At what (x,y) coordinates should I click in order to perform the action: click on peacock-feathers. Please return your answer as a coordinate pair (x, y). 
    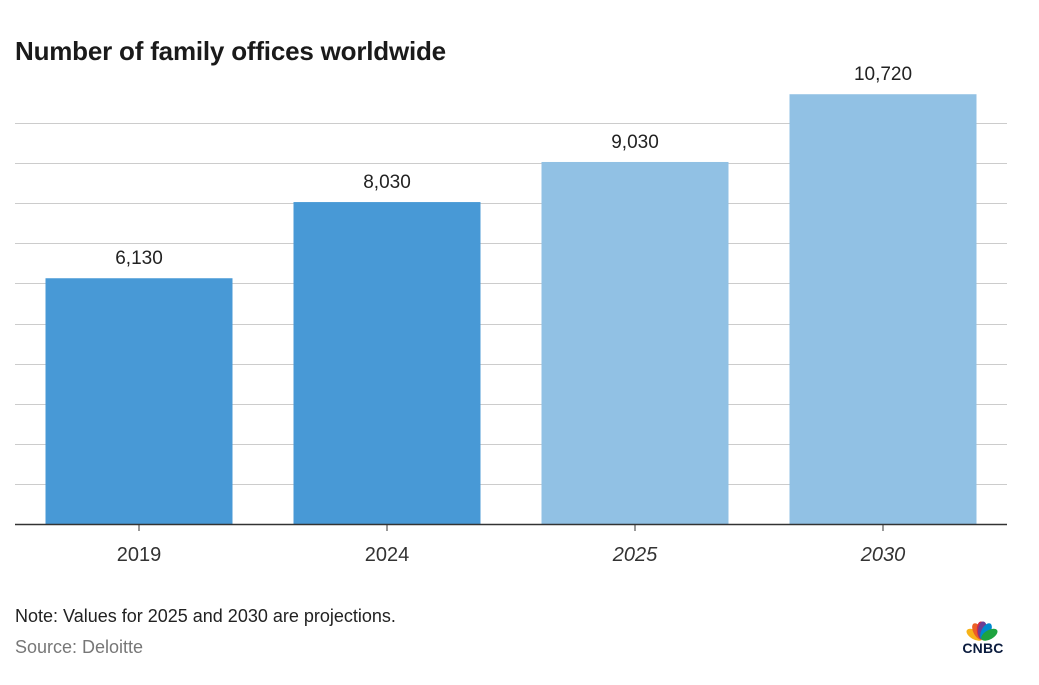
    Looking at the image, I should click on (982, 631).